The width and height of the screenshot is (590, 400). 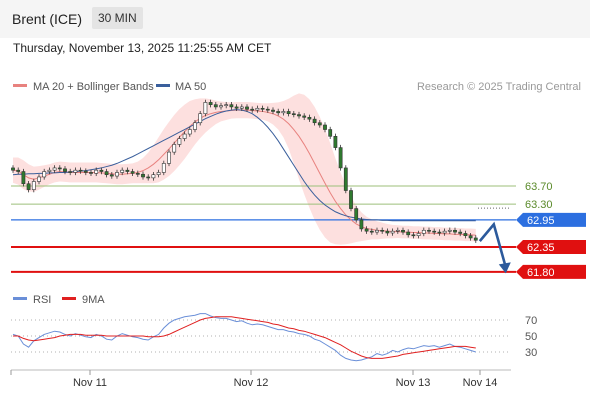 What do you see at coordinates (551, 230) in the screenshot?
I see `price-level-labels: 63.70 63.30 62.95 62.35 61.80` at bounding box center [551, 230].